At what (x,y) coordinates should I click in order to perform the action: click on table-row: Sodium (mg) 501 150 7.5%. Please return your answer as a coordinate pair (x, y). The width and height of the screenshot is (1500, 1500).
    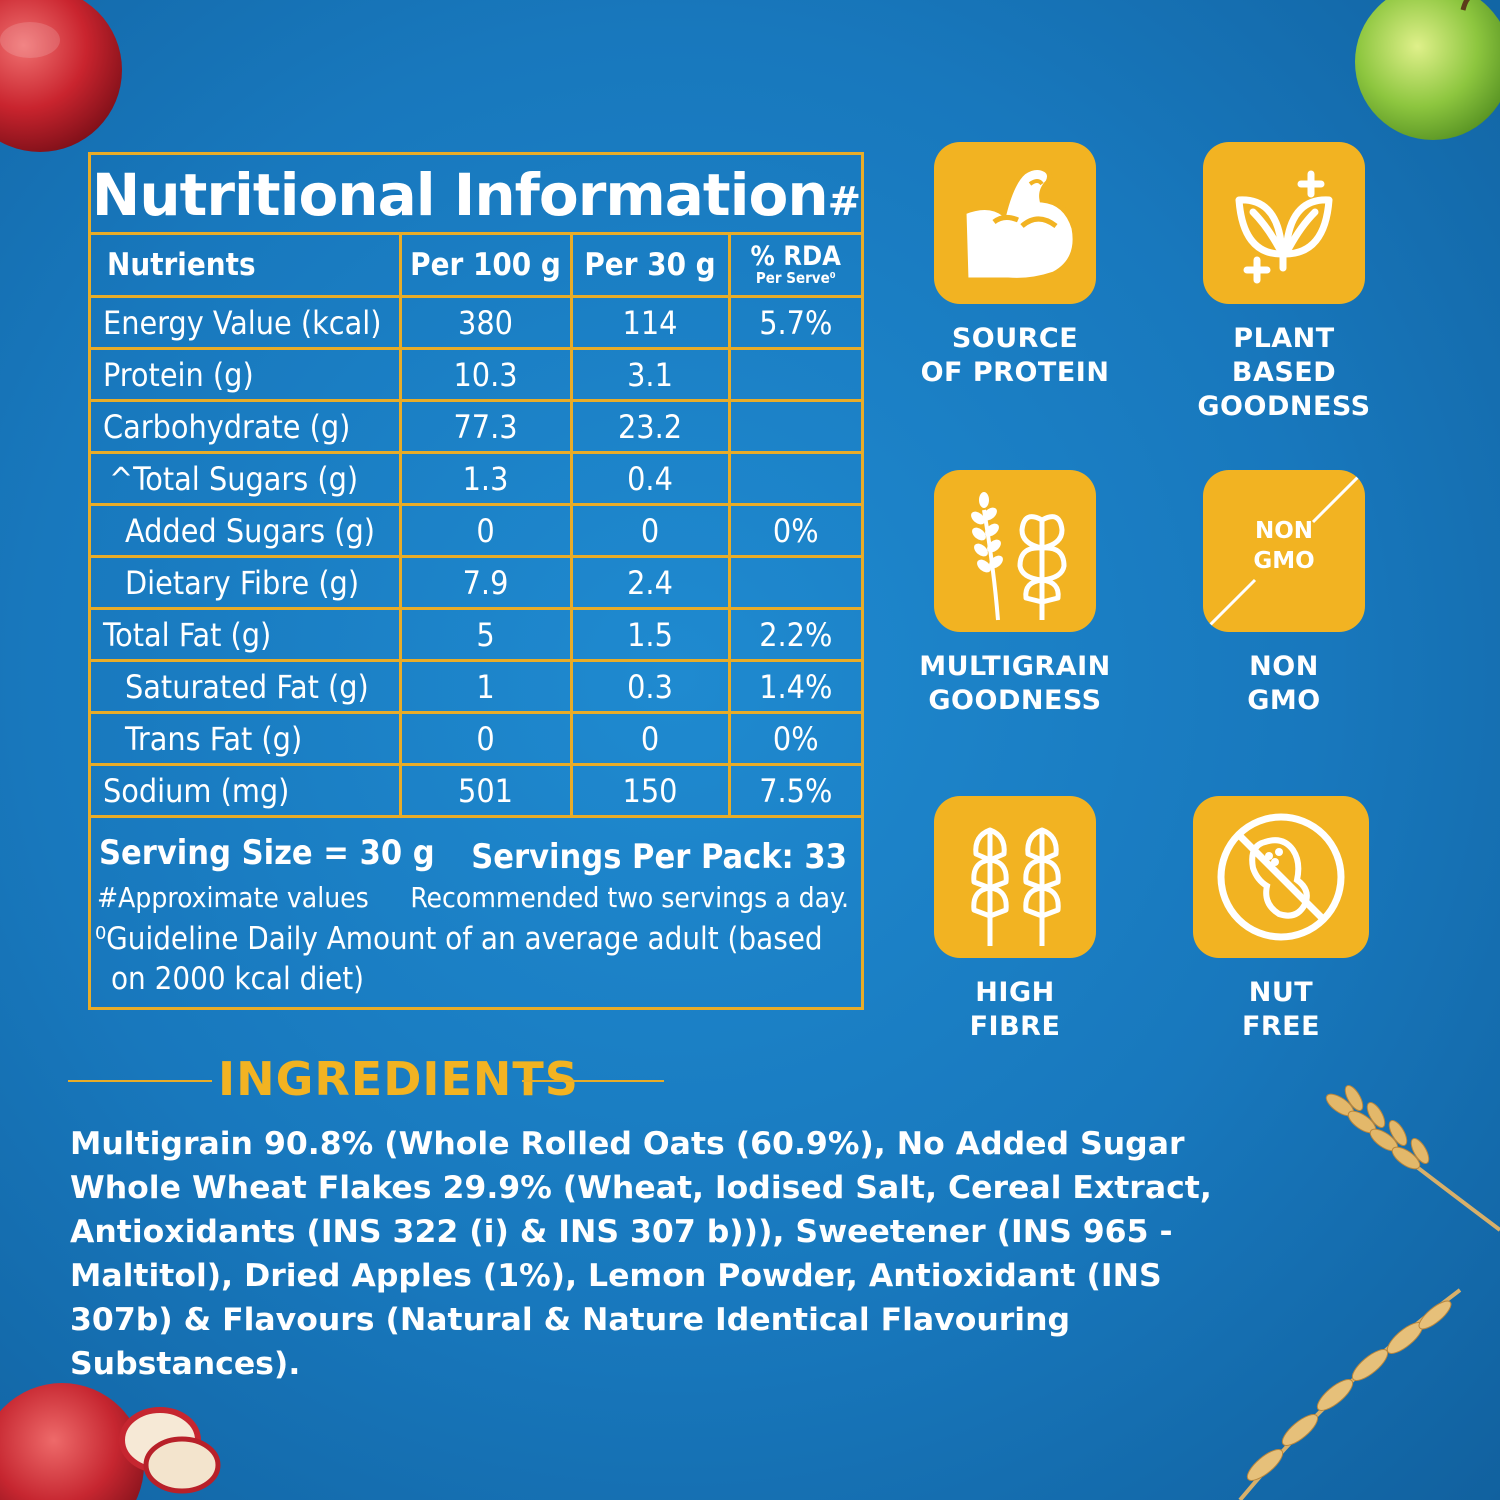
    Looking at the image, I should click on (476, 790).